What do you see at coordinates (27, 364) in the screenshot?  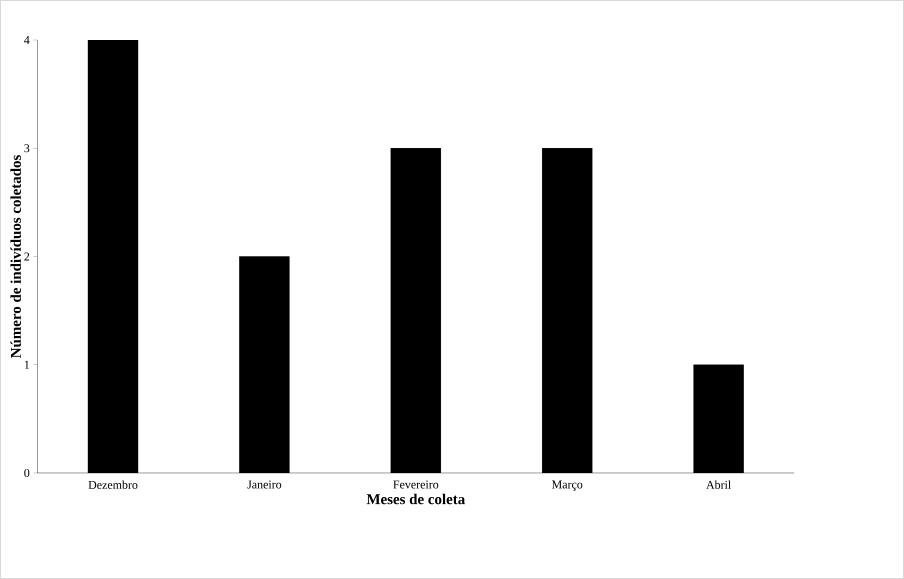 I see `y-tick-label: 1` at bounding box center [27, 364].